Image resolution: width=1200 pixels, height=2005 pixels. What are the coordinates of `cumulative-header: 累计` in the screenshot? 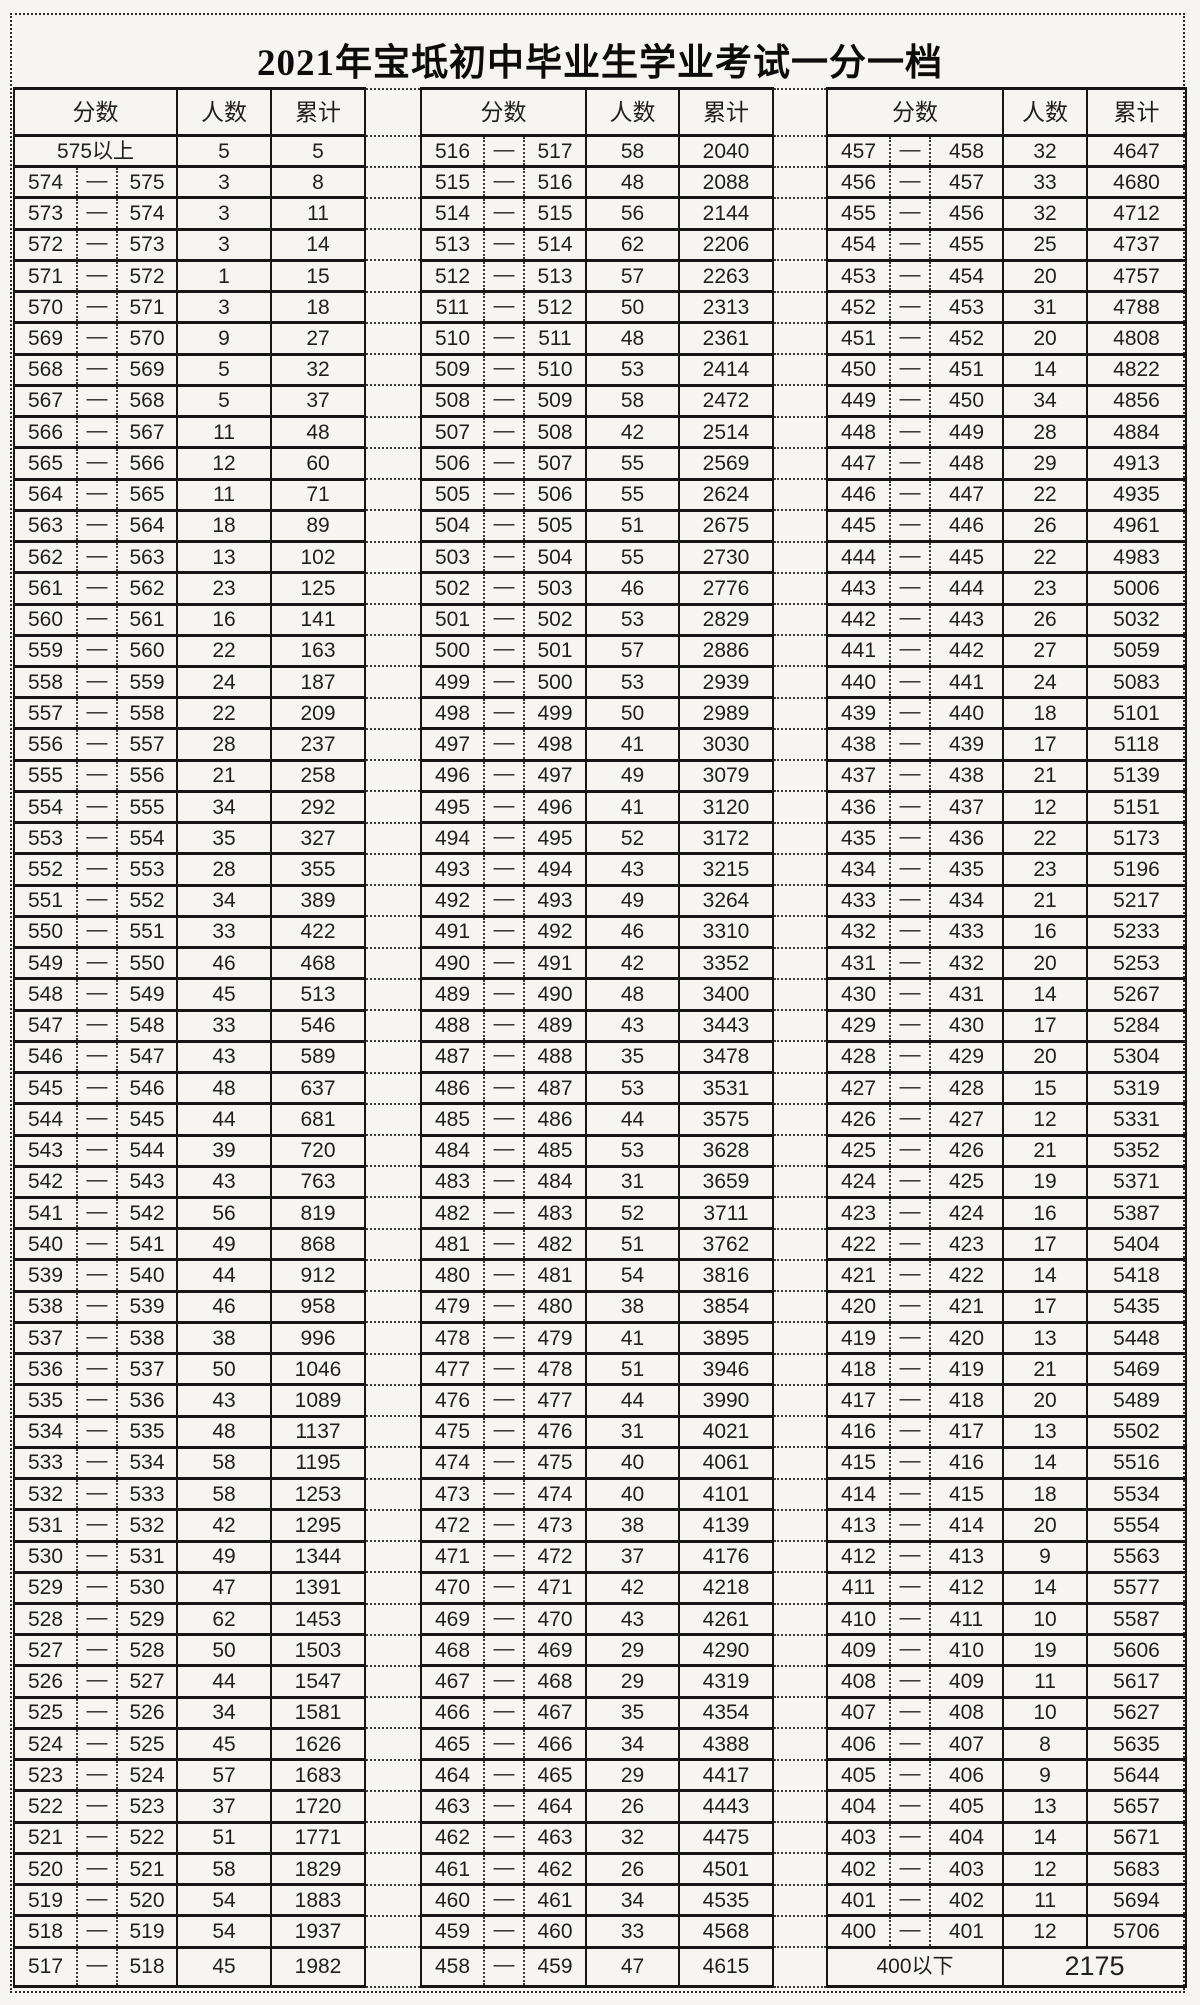 It's located at (1136, 112).